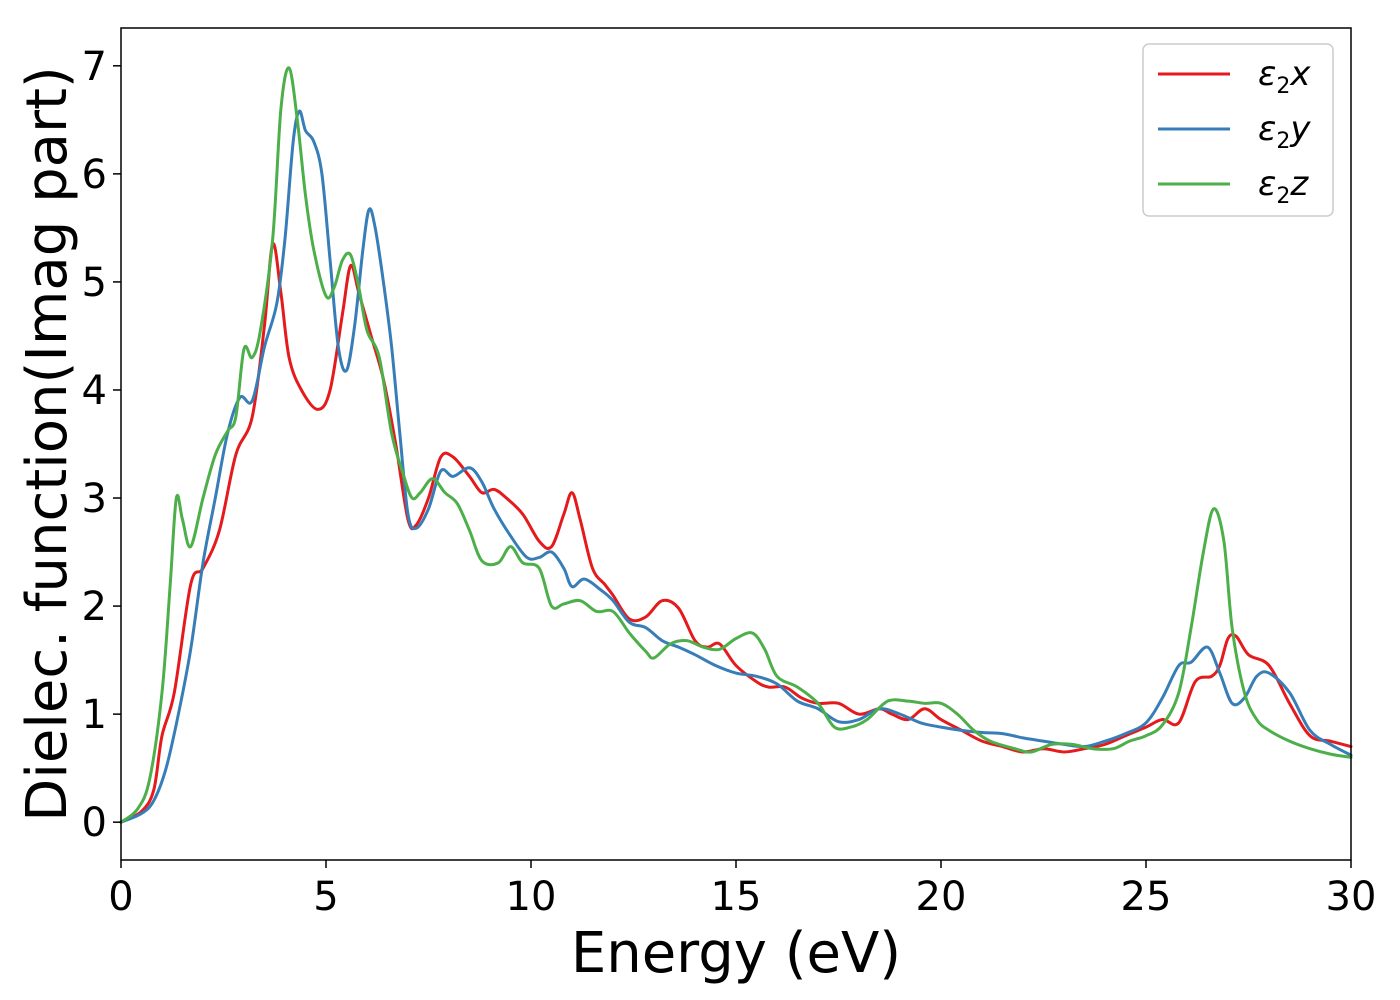 The height and width of the screenshot is (1000, 1400). Describe the element at coordinates (325, 897) in the screenshot. I see `x-tick-label: 5` at that location.